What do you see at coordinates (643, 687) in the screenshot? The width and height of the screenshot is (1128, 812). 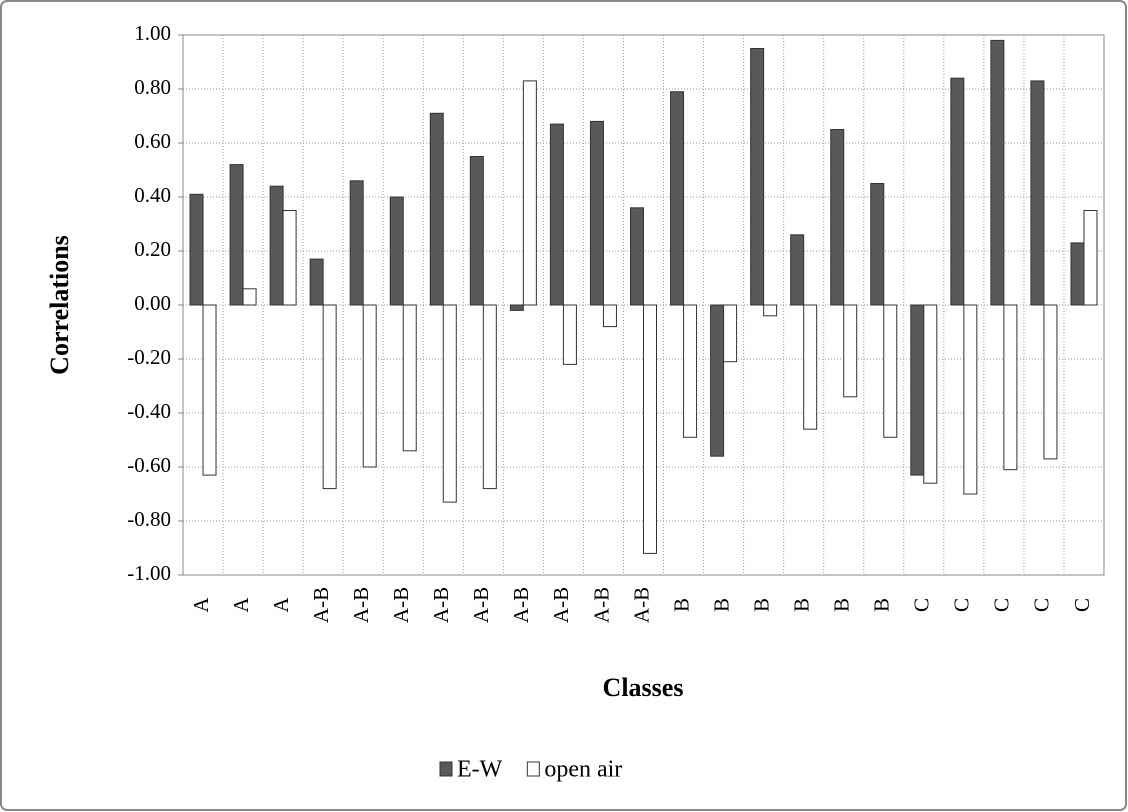 I see `x-axis-title: Classes` at bounding box center [643, 687].